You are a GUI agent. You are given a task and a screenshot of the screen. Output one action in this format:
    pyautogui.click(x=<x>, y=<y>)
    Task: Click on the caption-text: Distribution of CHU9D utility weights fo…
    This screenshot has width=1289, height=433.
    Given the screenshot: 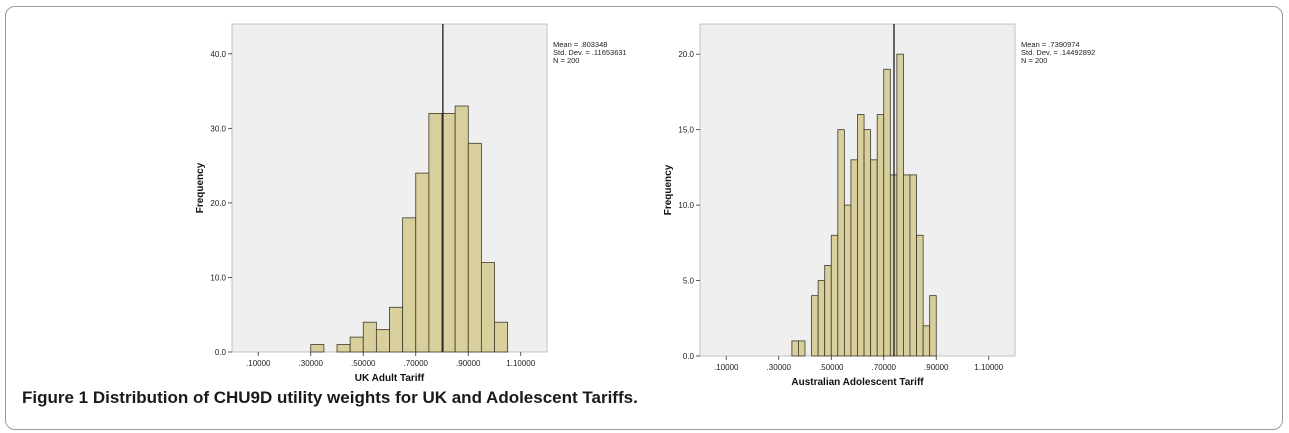 What is the action you would take?
    pyautogui.click(x=363, y=397)
    